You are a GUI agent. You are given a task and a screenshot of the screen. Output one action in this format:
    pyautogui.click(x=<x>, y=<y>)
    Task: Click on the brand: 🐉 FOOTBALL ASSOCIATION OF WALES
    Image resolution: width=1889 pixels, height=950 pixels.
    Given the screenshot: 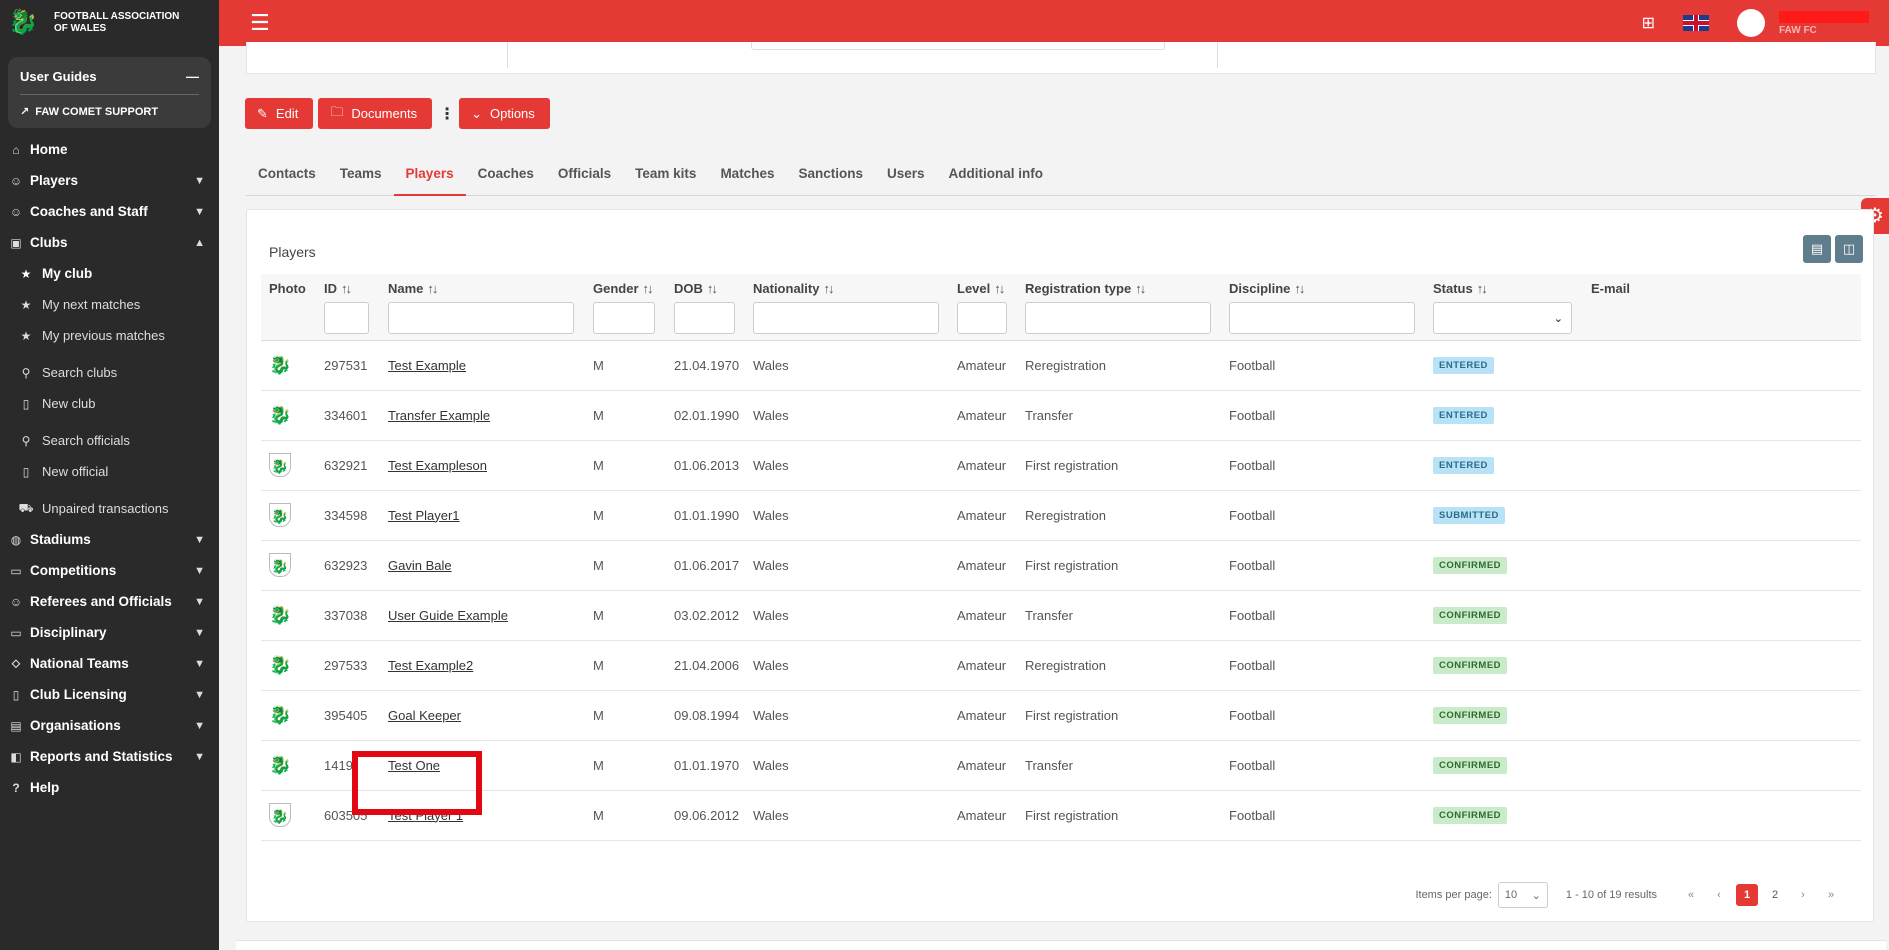 What is the action you would take?
    pyautogui.click(x=109, y=23)
    